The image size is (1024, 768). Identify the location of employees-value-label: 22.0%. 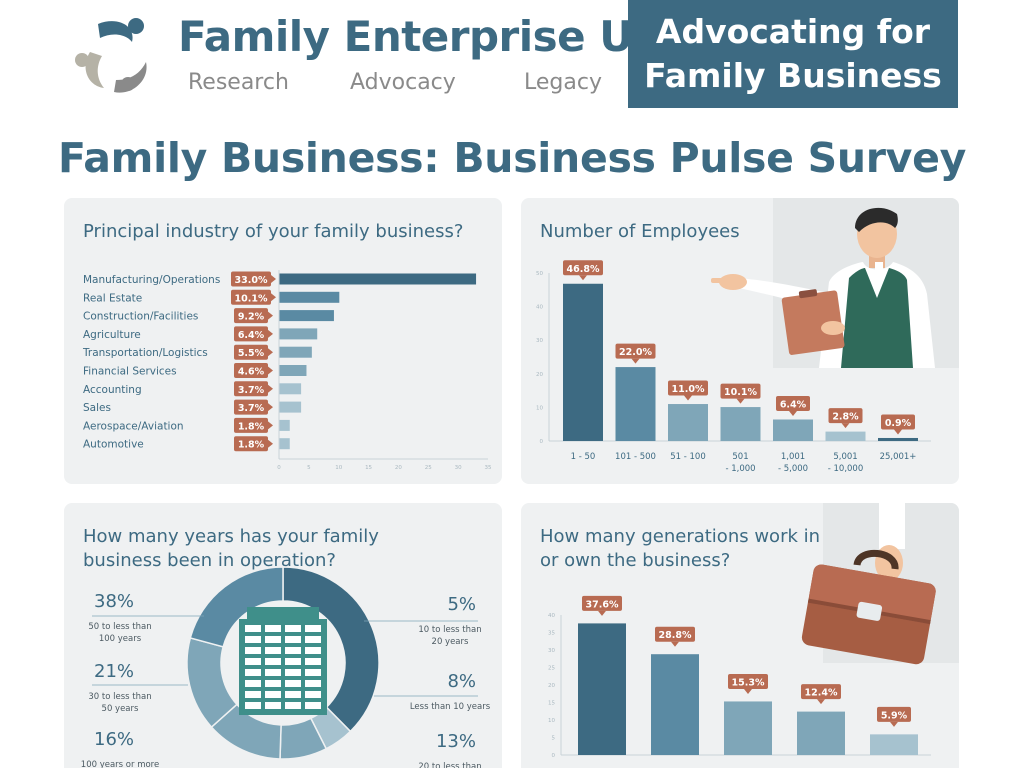
(635, 352).